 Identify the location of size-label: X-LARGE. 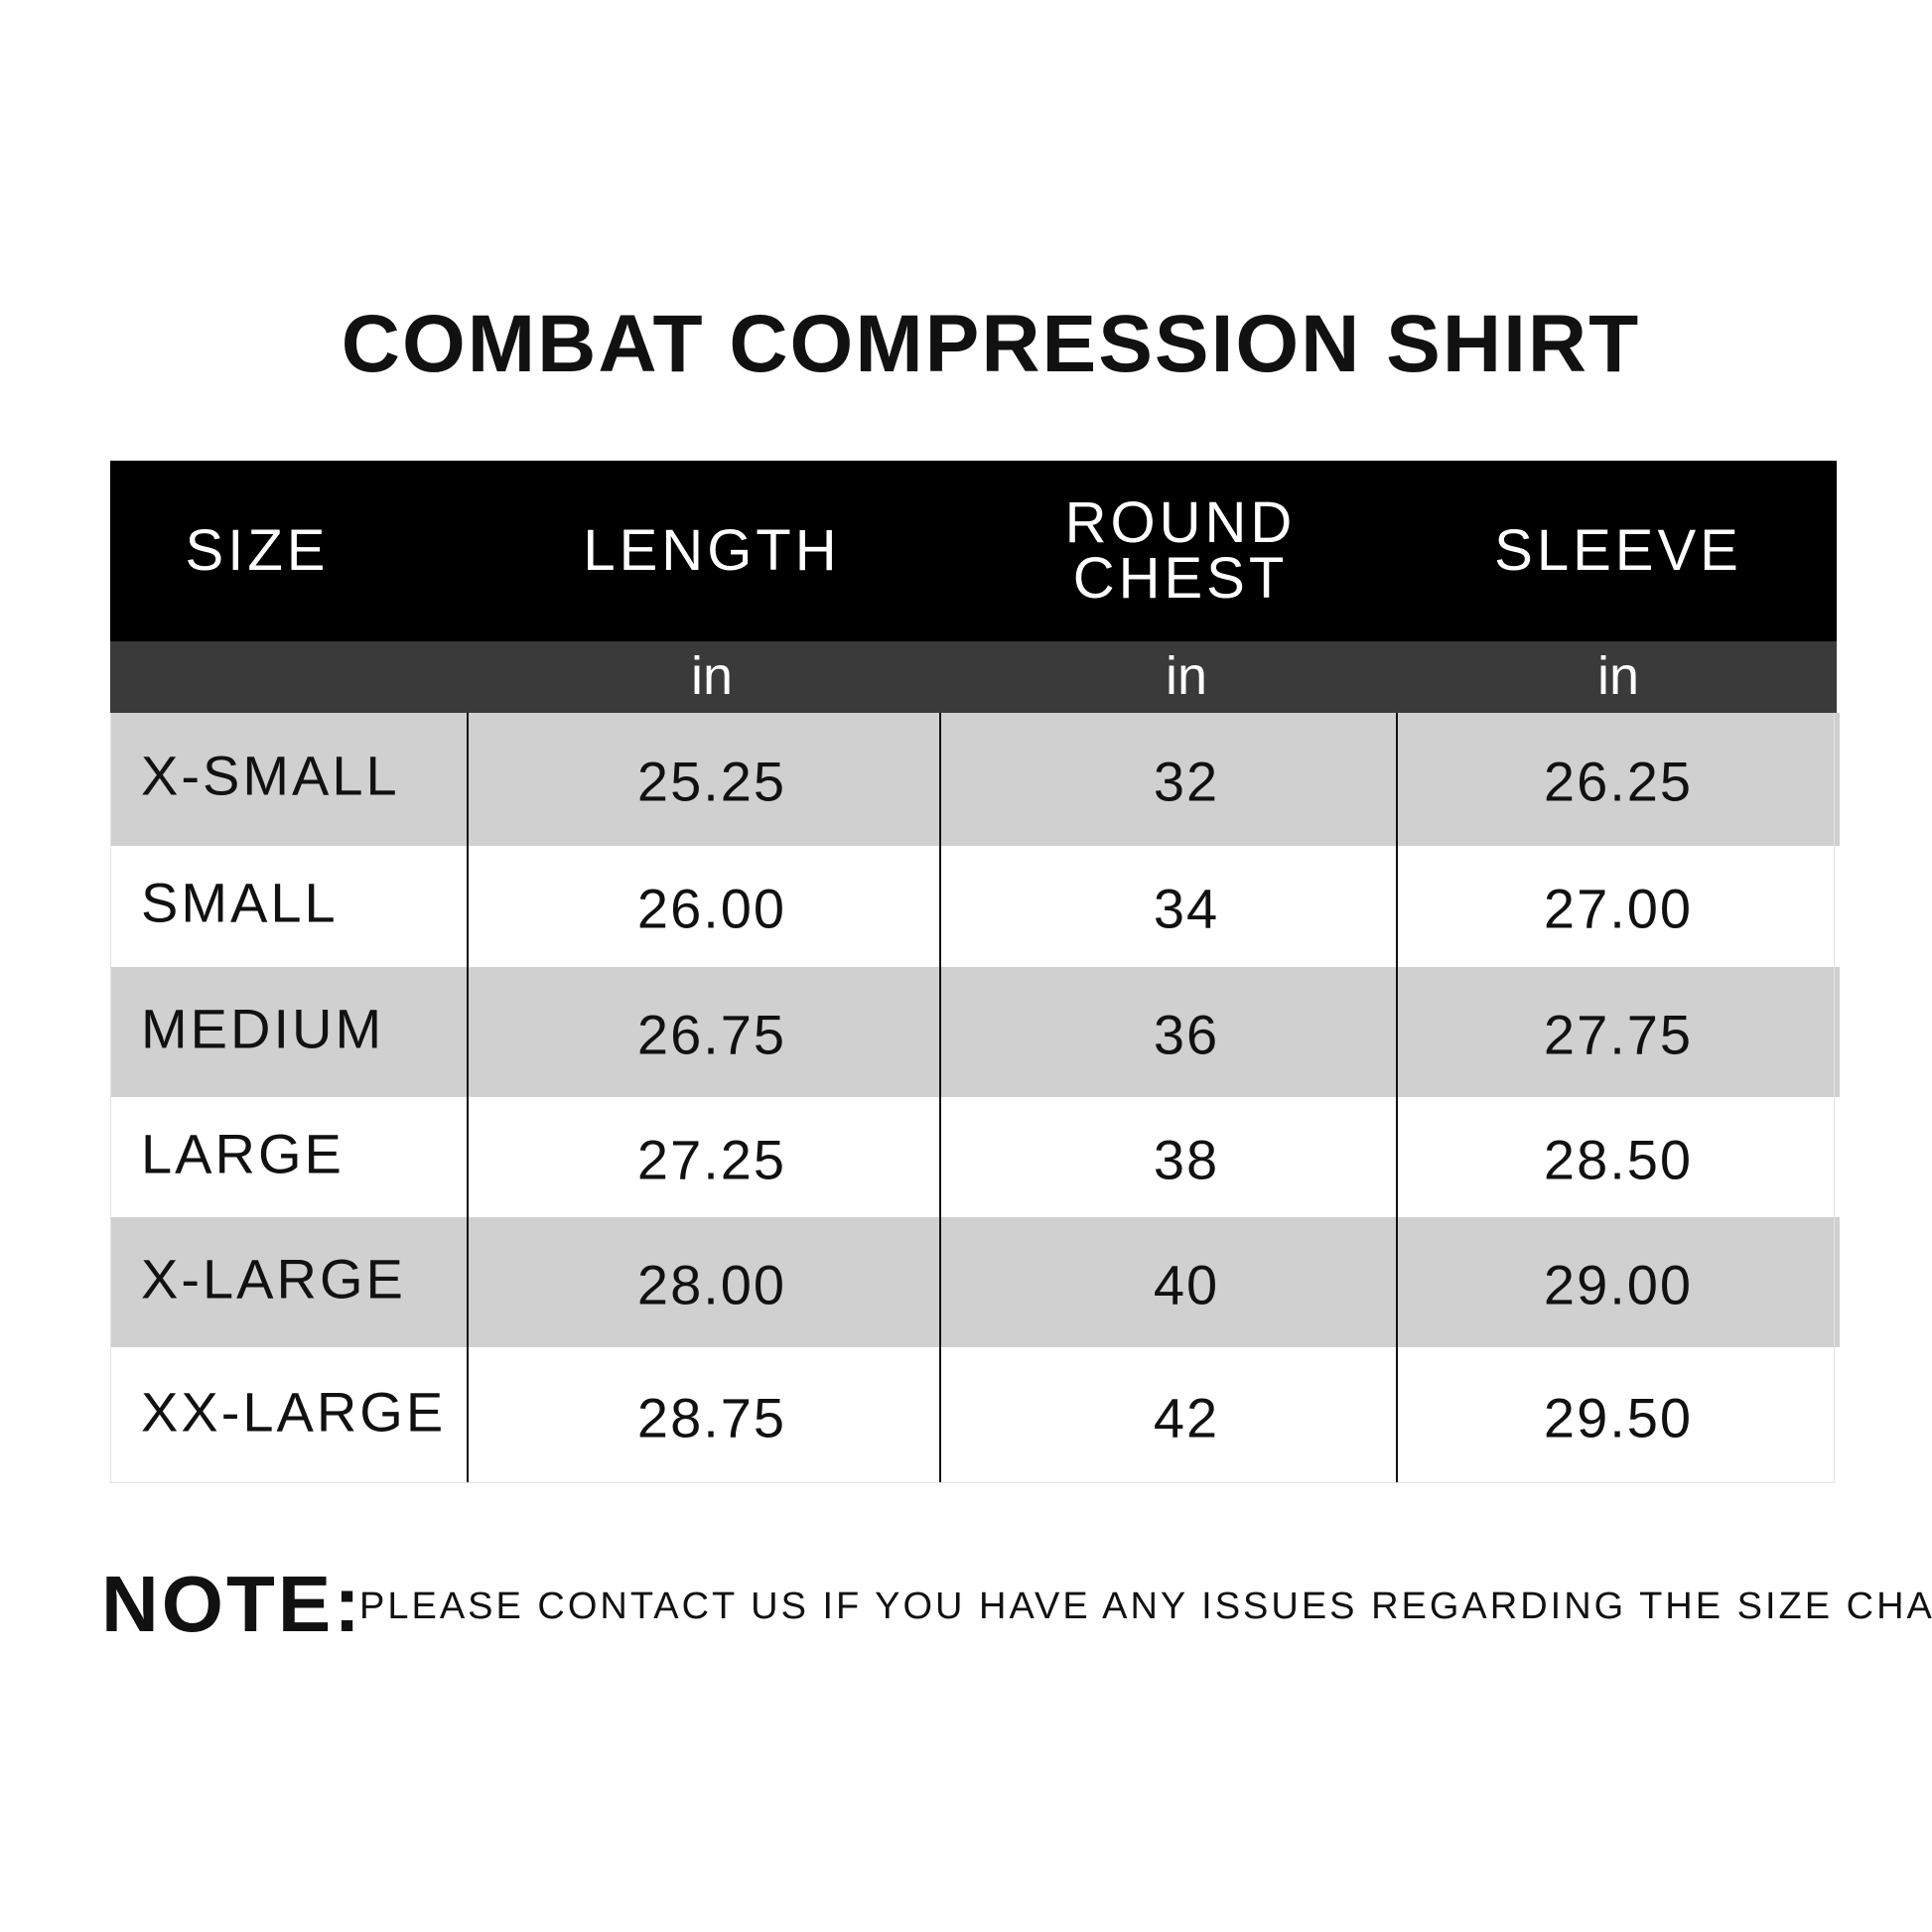
(273, 1278).